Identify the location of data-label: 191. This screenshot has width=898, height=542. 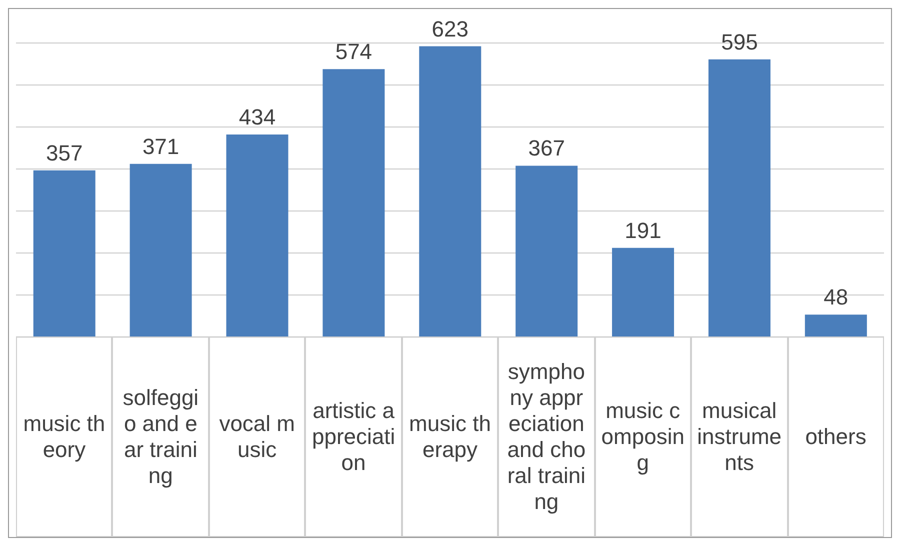
(643, 230).